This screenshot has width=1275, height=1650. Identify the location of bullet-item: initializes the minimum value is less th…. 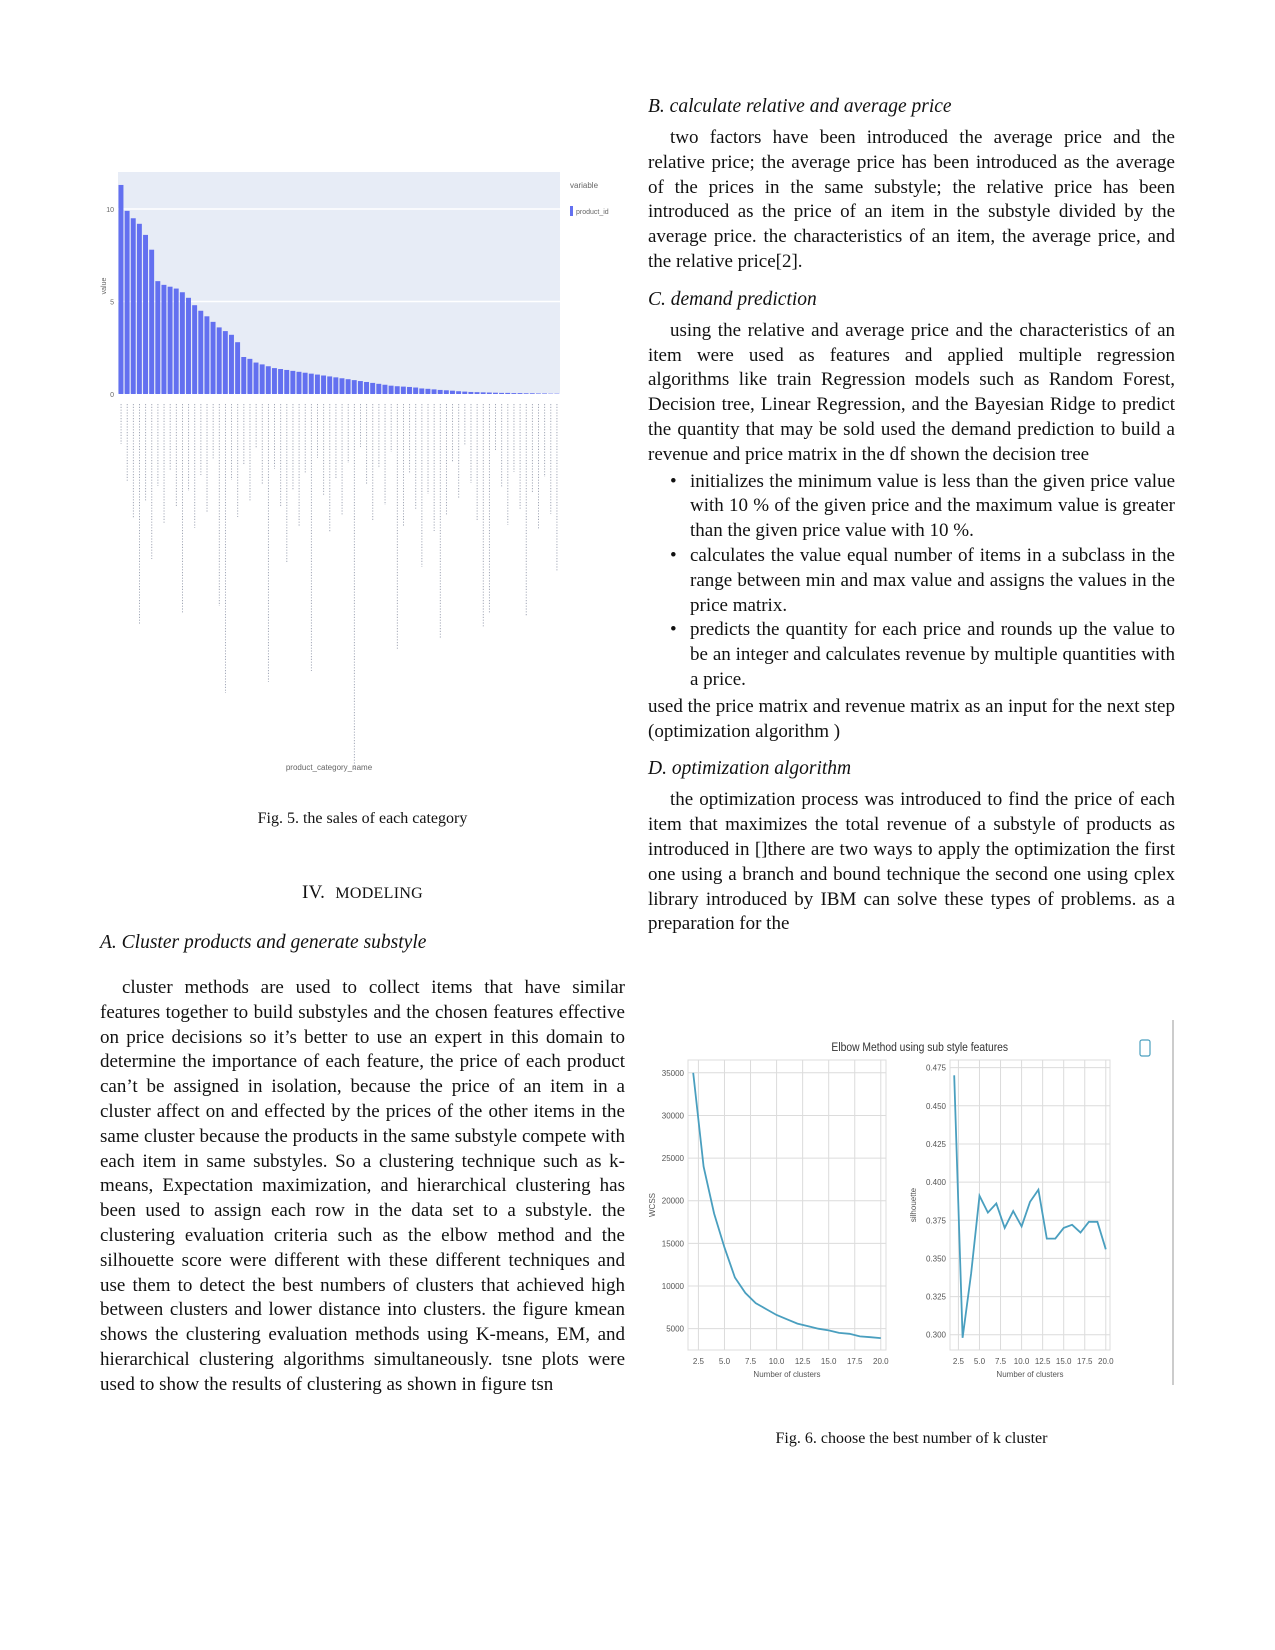
(922, 507).